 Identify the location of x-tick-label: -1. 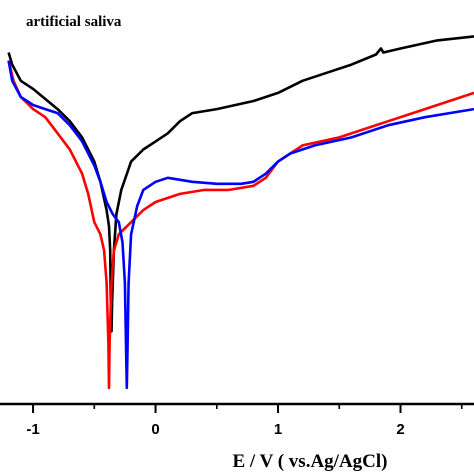
(32, 429).